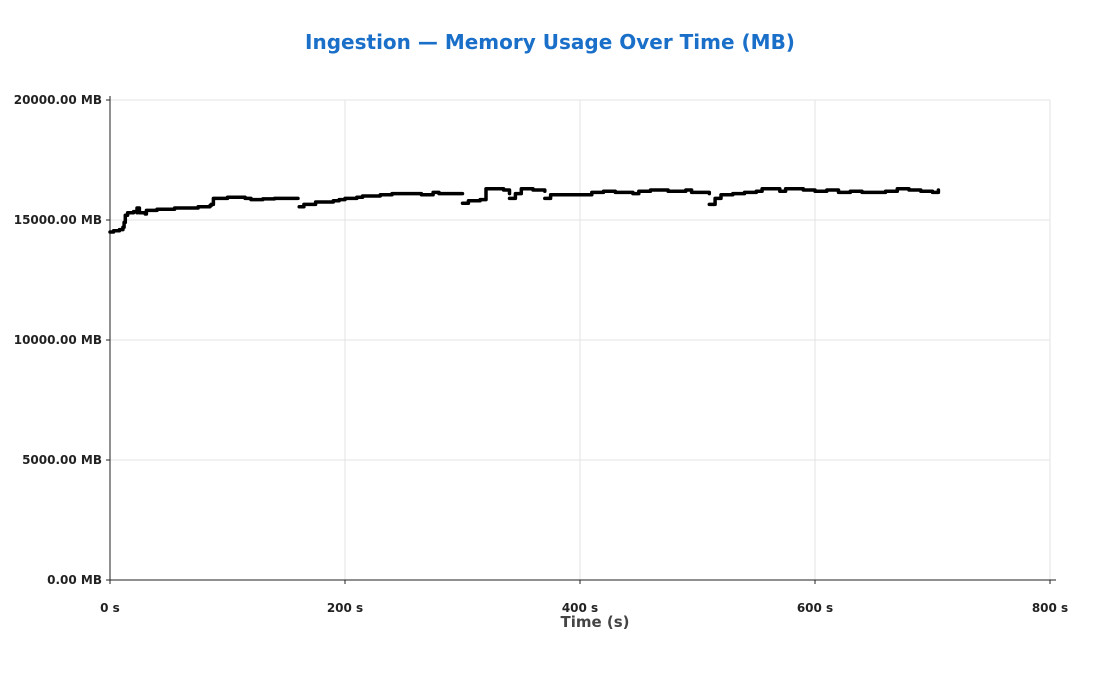 Image resolution: width=1100 pixels, height=700 pixels. I want to click on x-axis-title: Time (s), so click(594, 622).